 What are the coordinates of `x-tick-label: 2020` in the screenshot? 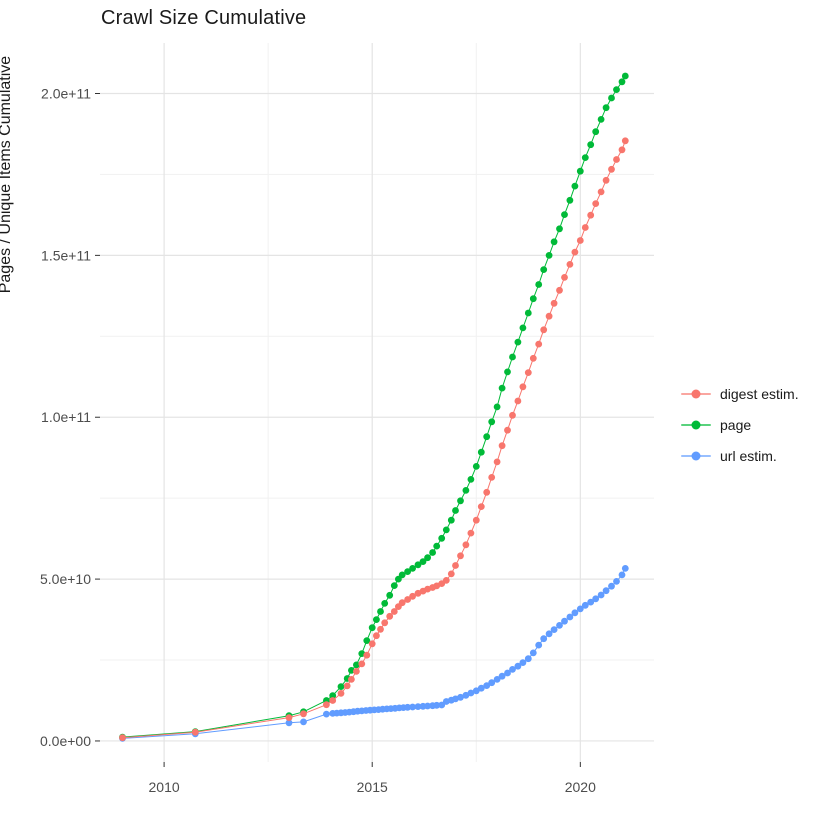 It's located at (580, 787).